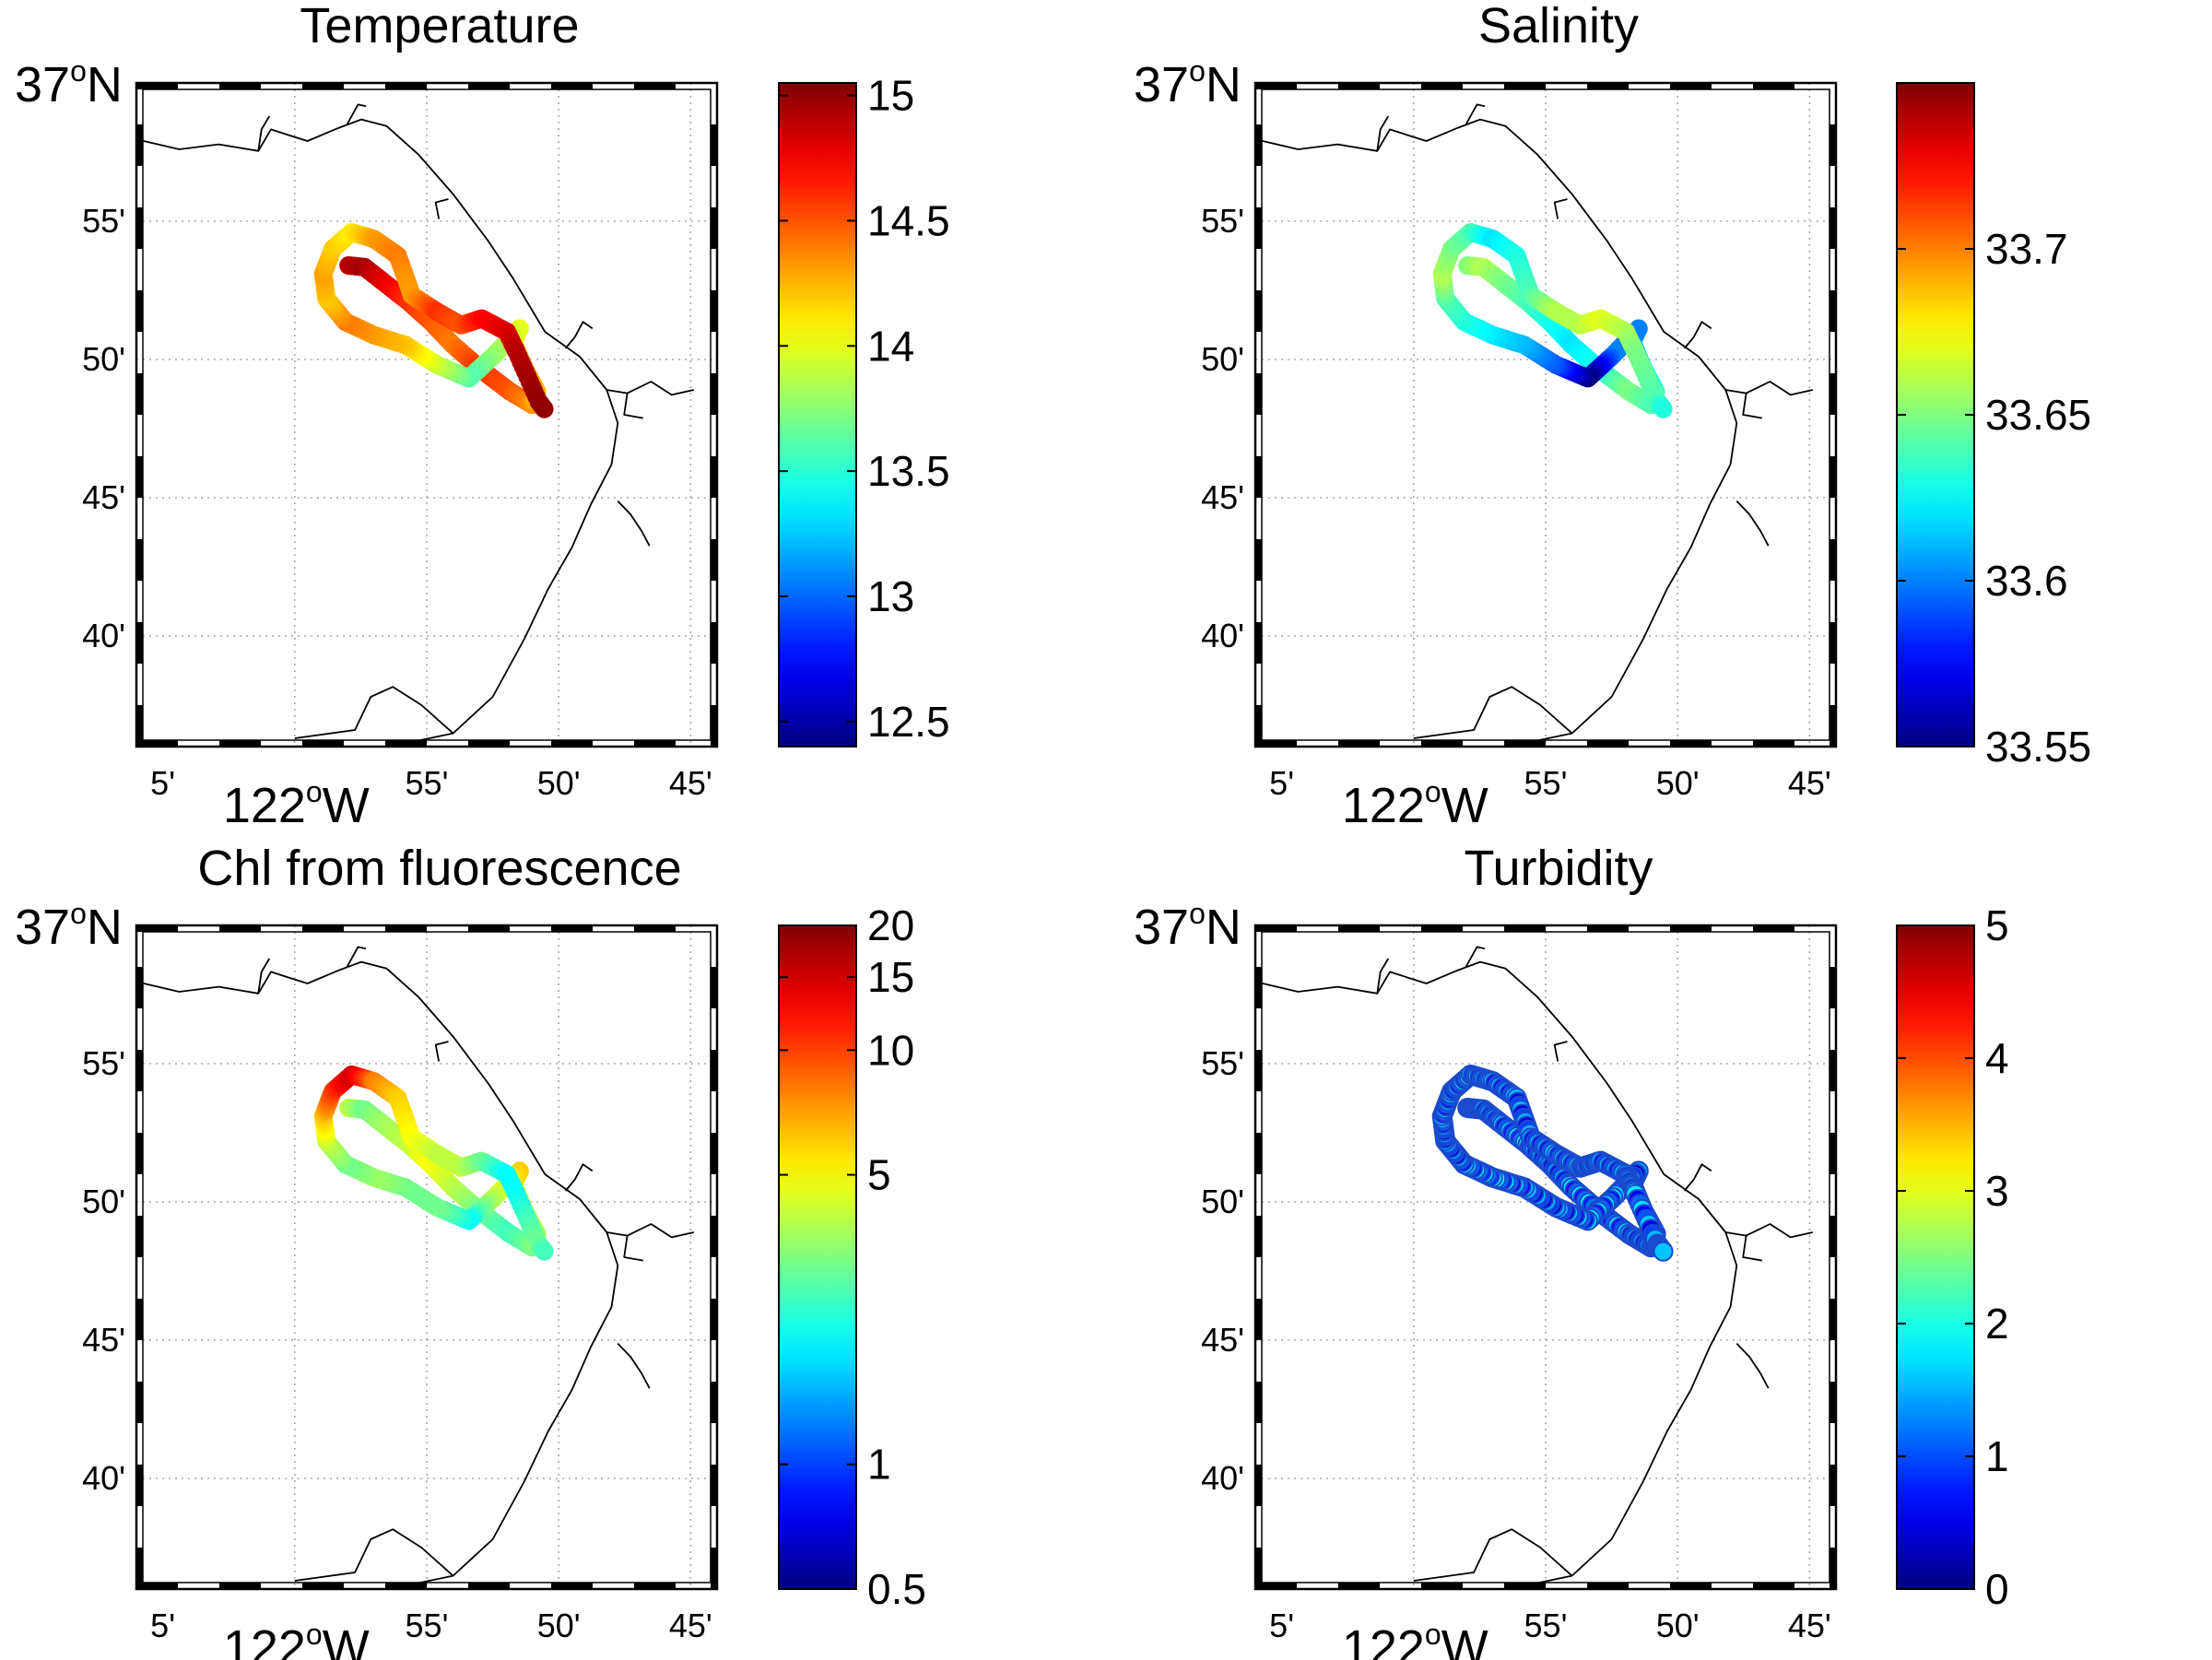  Describe the element at coordinates (896, 1589) in the screenshot. I see `colorbar-tick-label: 0.5` at that location.